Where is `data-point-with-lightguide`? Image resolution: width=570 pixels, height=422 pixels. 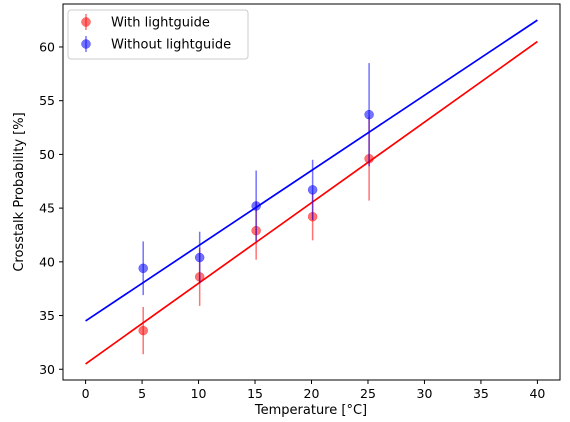
data-point-with-lightguide is located at coordinates (143, 330).